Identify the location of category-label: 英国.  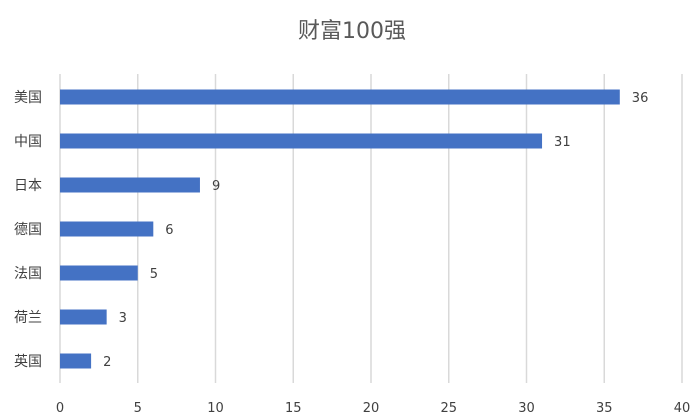
(28, 361).